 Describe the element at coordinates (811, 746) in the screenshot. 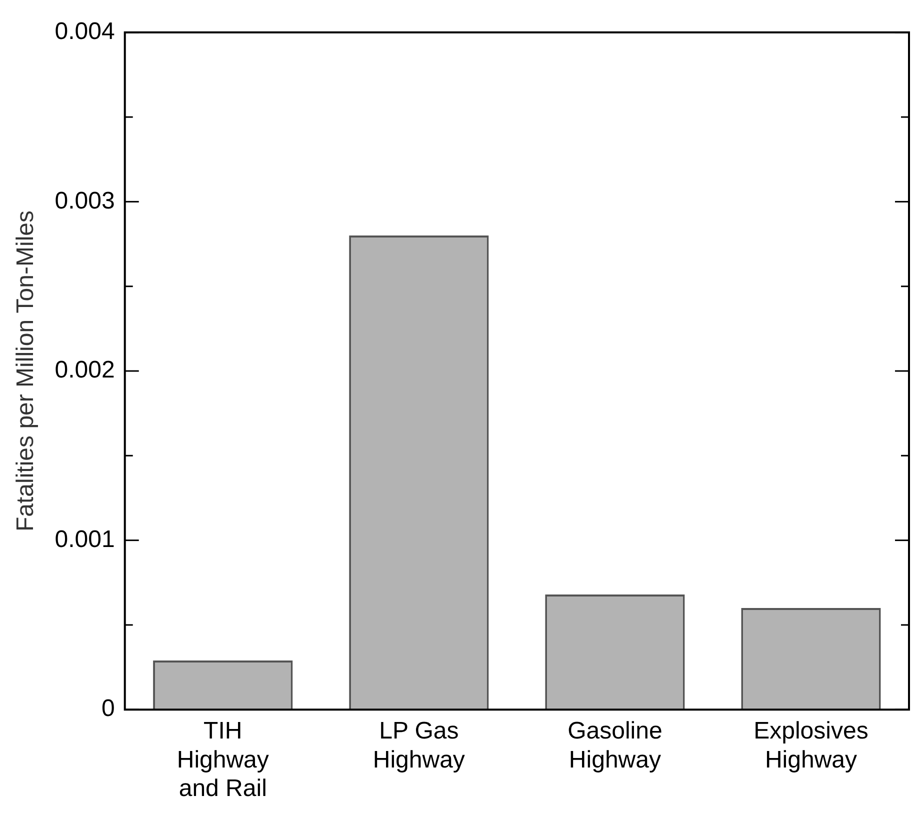

I see `x-tick-label: Explosives Highway` at that location.